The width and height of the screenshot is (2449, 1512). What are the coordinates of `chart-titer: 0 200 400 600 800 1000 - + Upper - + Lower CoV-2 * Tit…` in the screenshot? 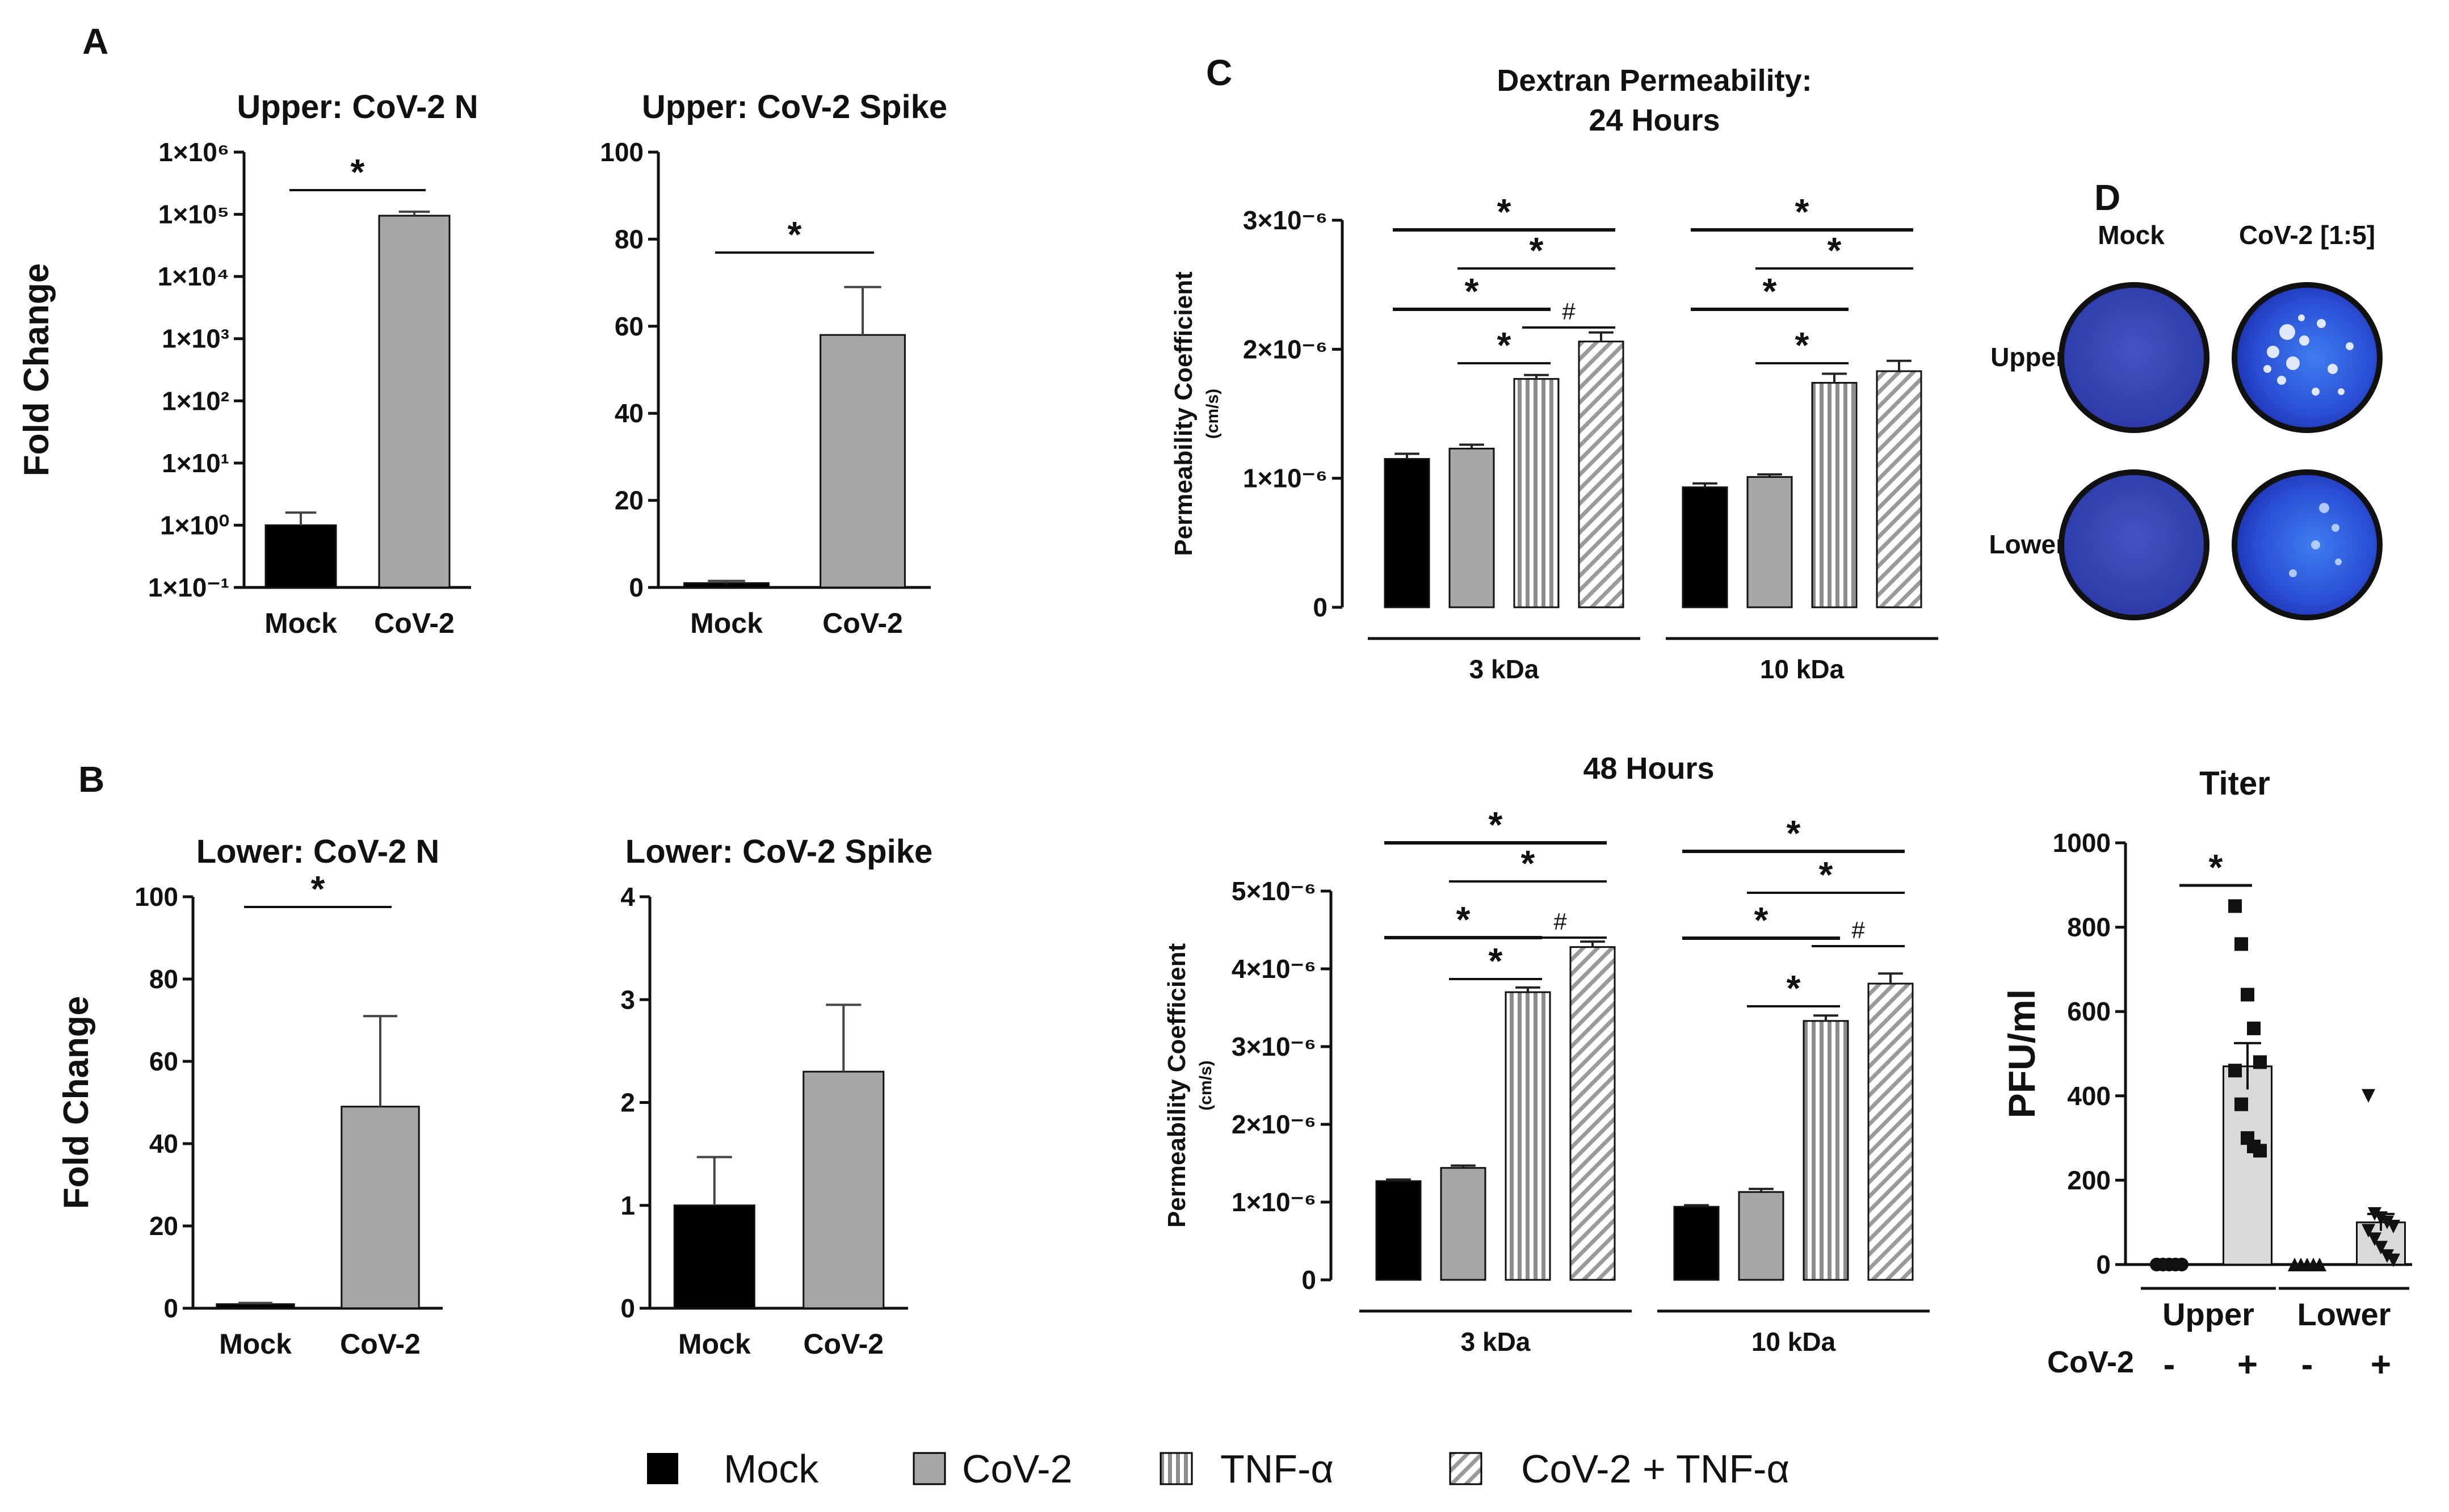 It's located at (2206, 1074).